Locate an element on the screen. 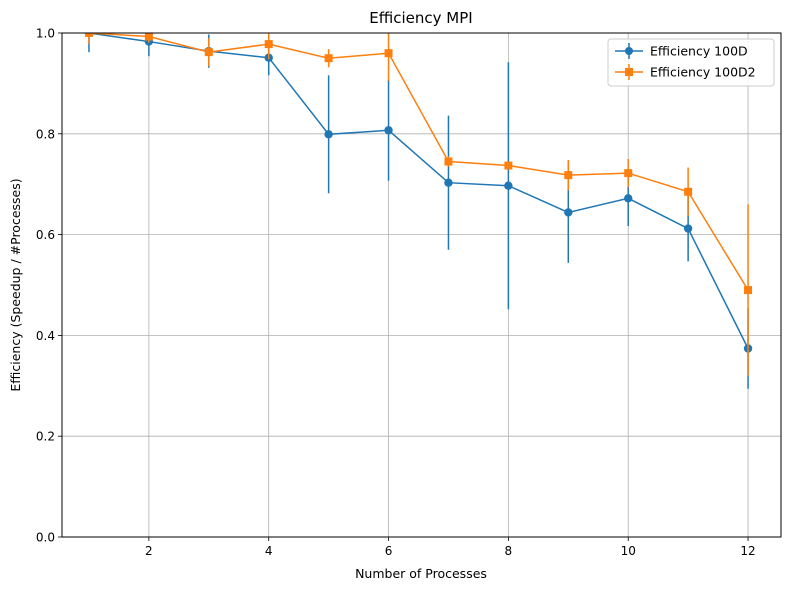 The image size is (790, 590). x-tick-label-3: 8 is located at coordinates (509, 551).